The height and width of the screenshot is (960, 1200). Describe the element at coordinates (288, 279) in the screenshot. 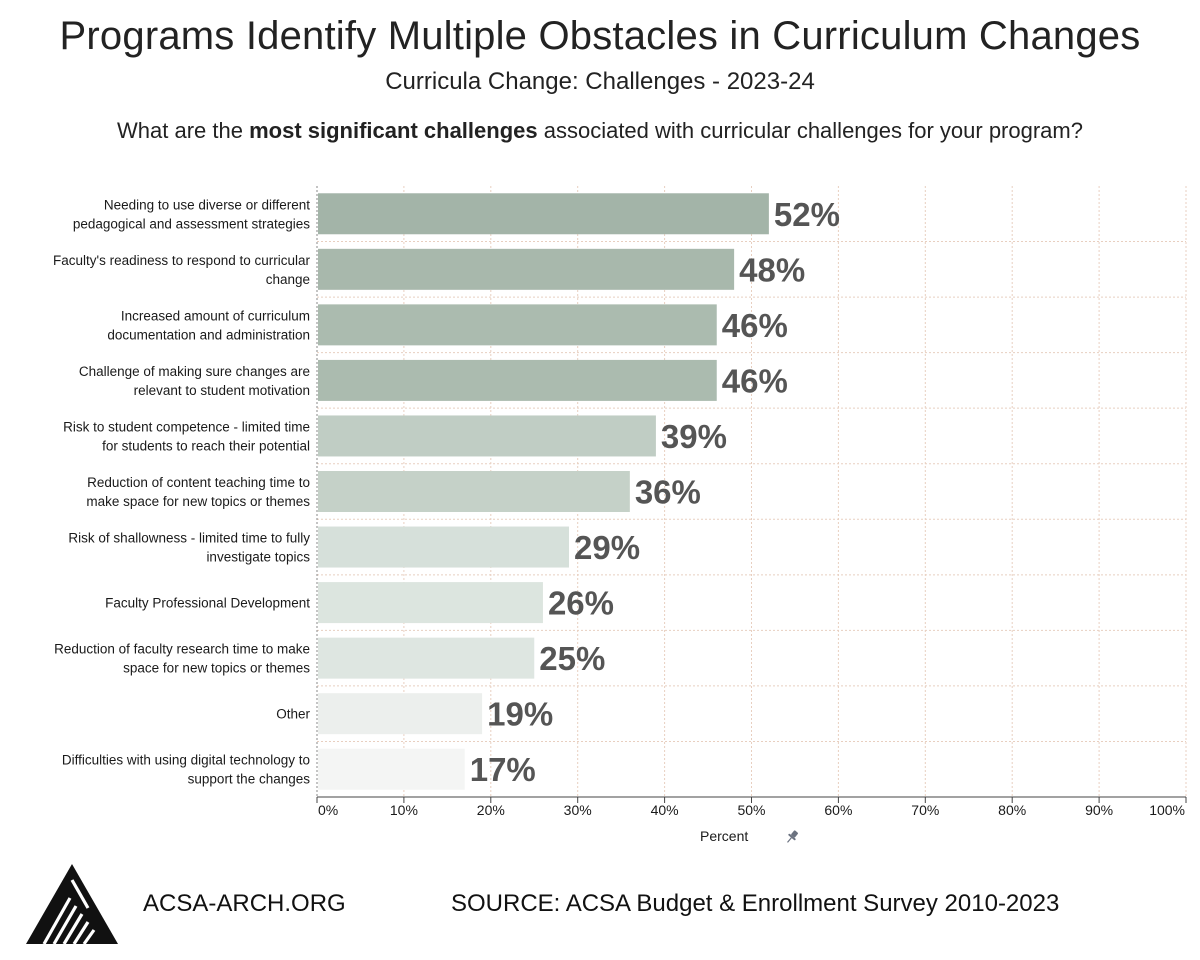

I see `category-label-line: change` at that location.